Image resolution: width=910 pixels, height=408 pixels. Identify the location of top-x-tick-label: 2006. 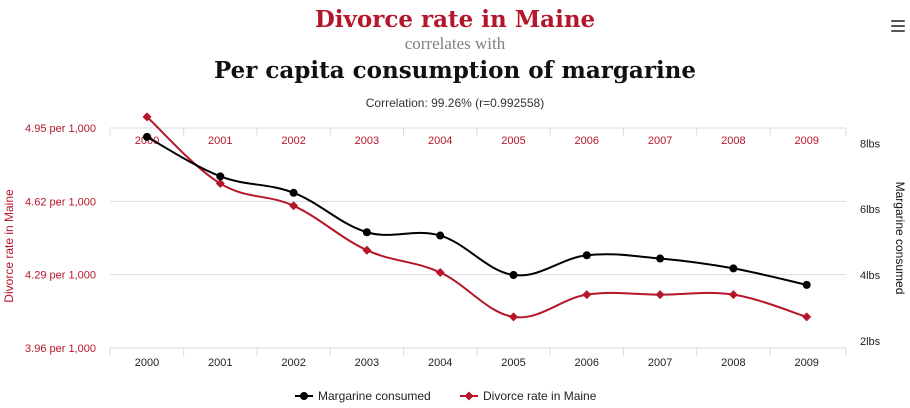
(587, 141).